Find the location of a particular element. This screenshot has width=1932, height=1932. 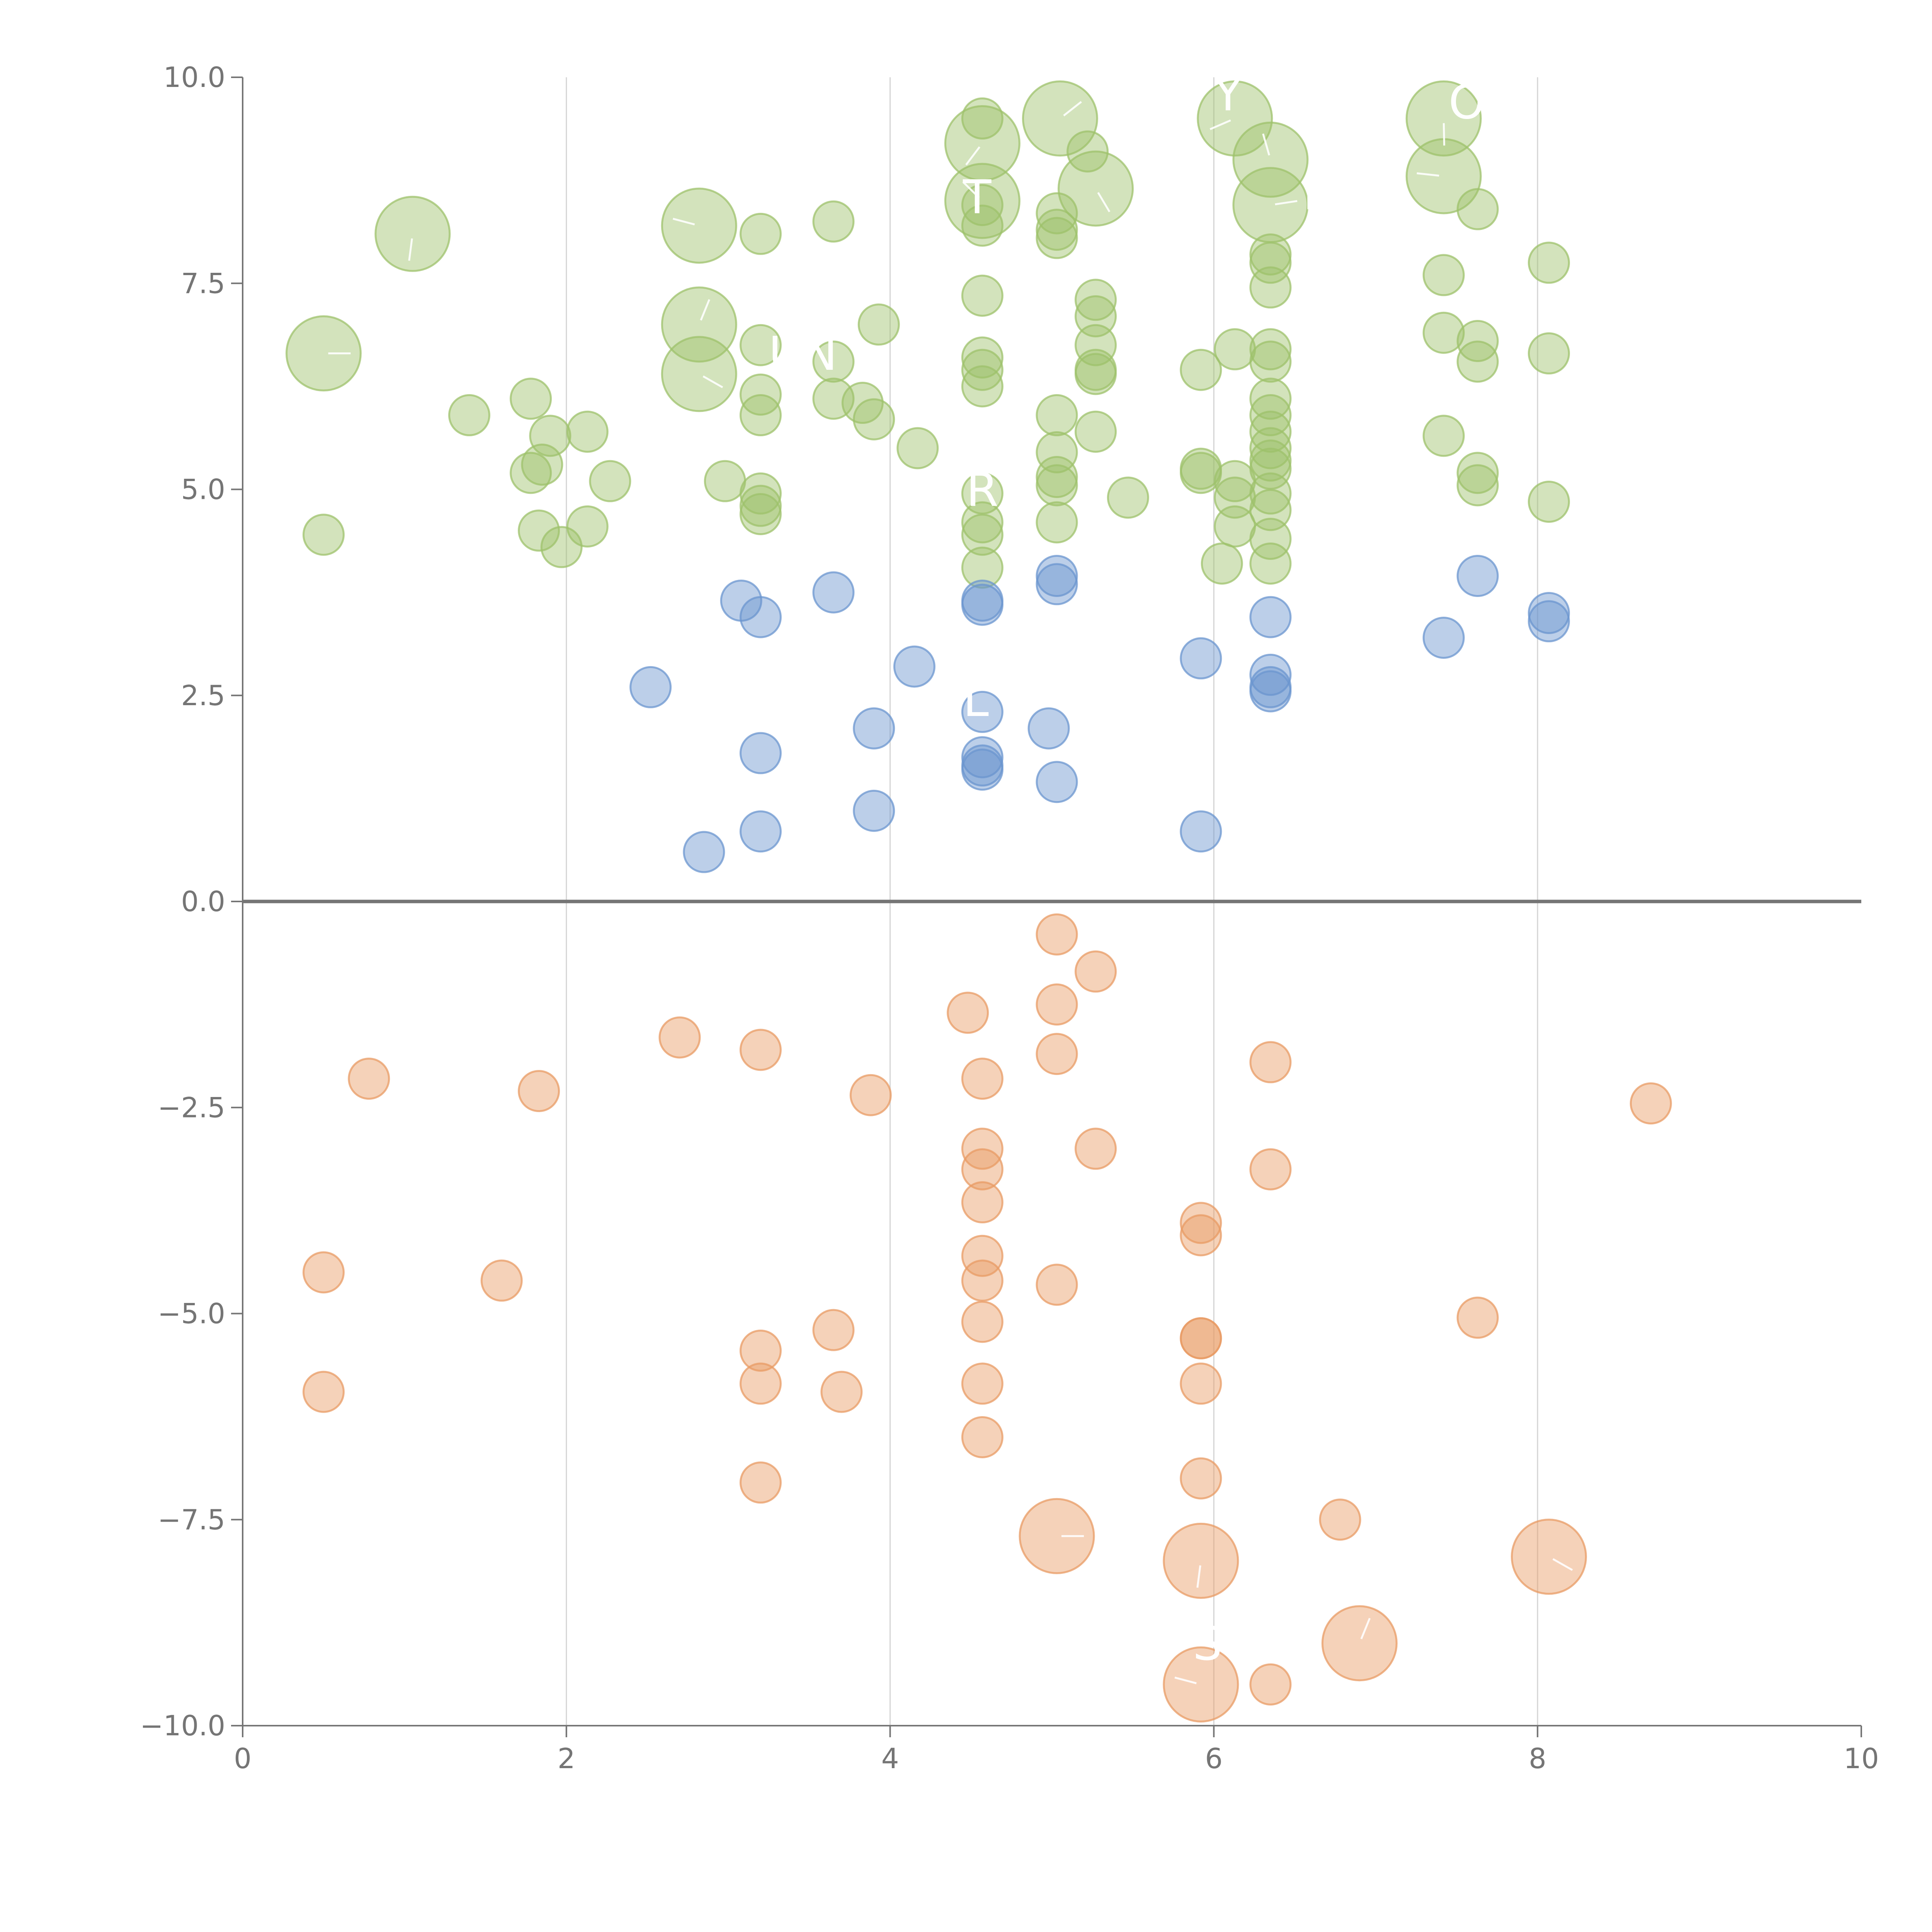

x-tick-label: 0 is located at coordinates (243, 1758).